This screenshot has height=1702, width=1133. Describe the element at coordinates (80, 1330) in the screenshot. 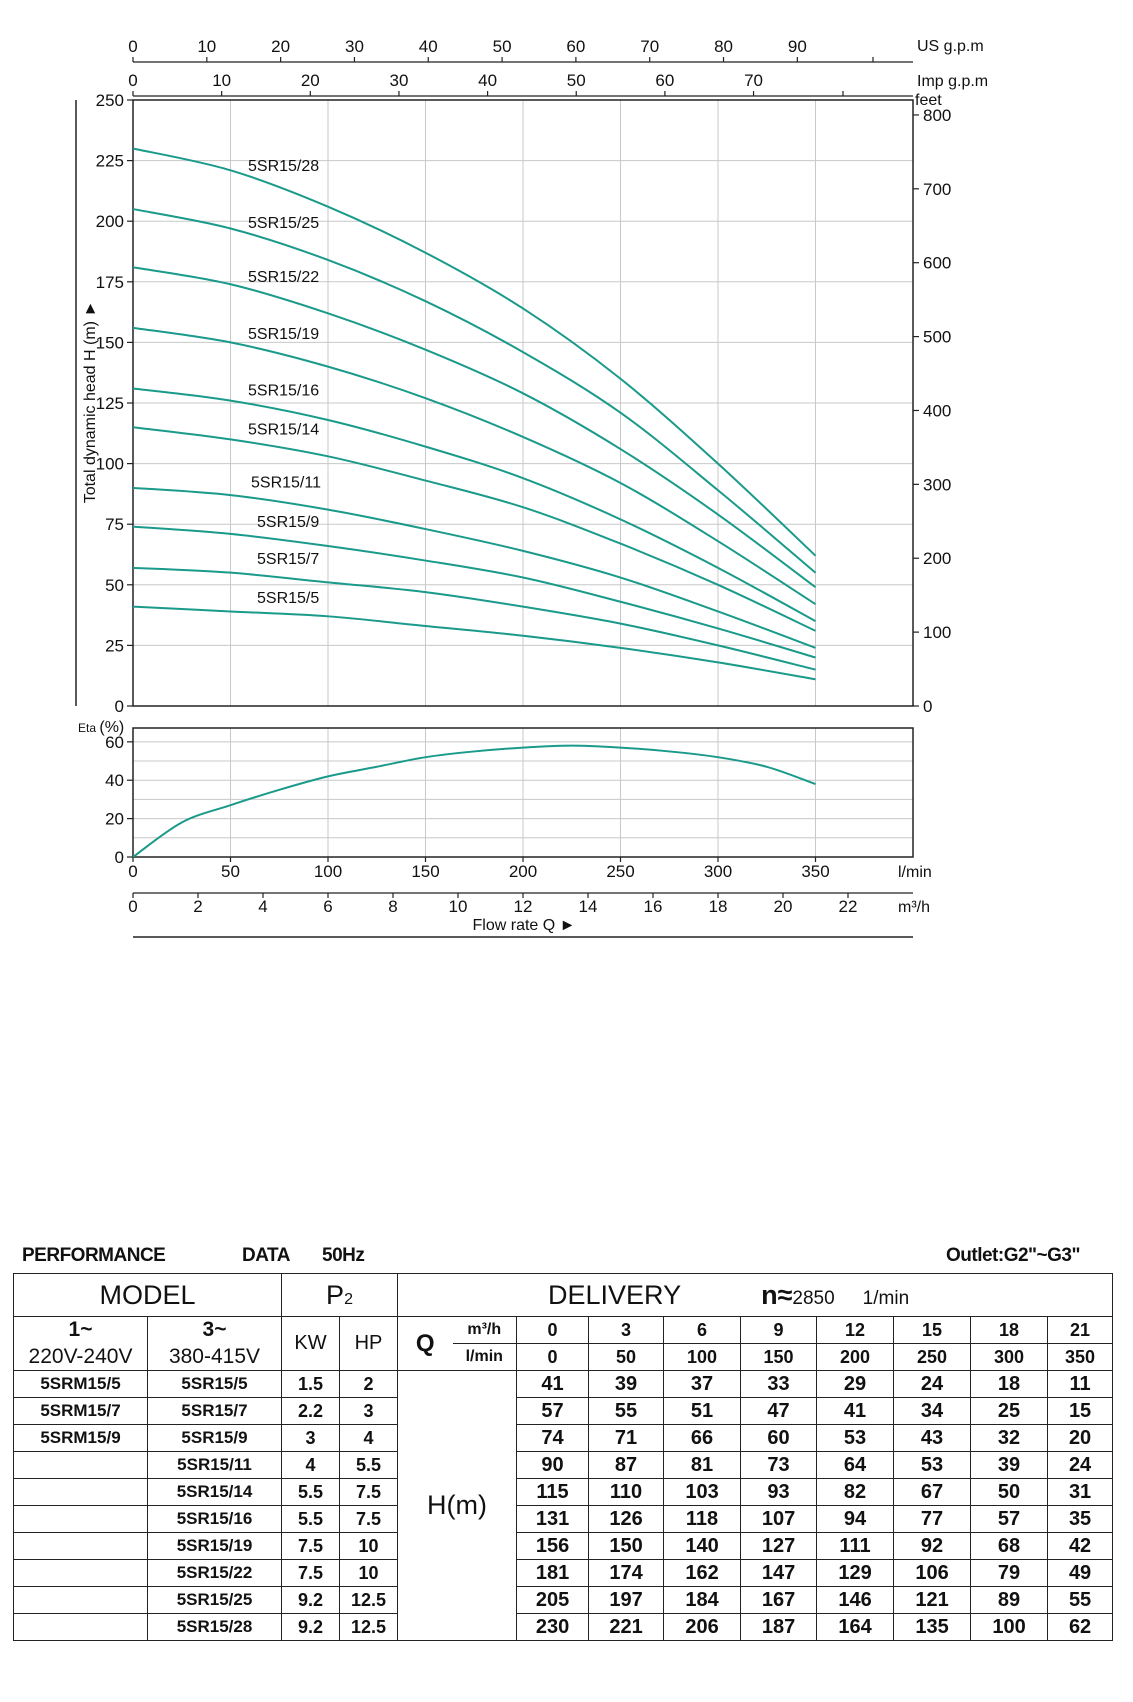

I see `phase1-label: 1~` at that location.